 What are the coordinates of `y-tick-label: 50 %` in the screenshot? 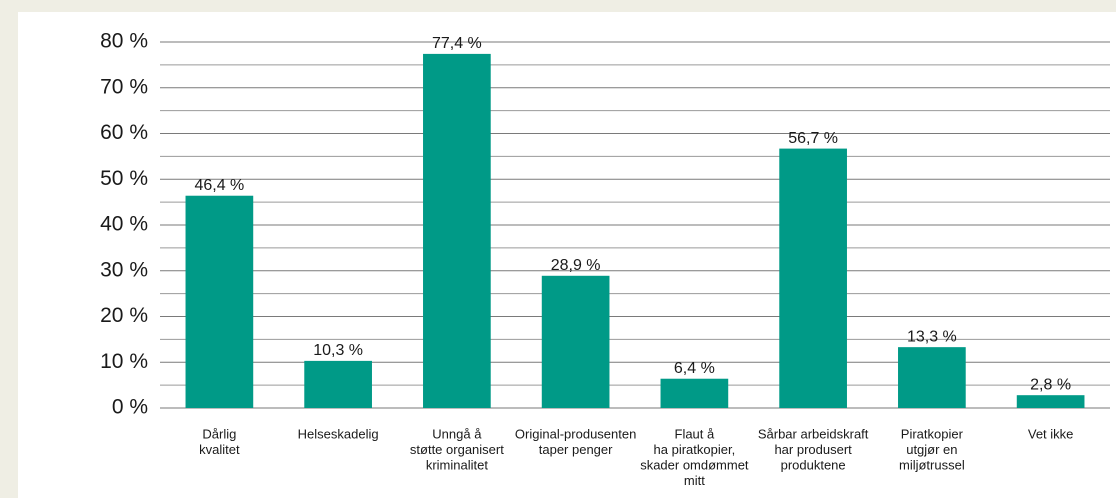 It's located at (124, 178).